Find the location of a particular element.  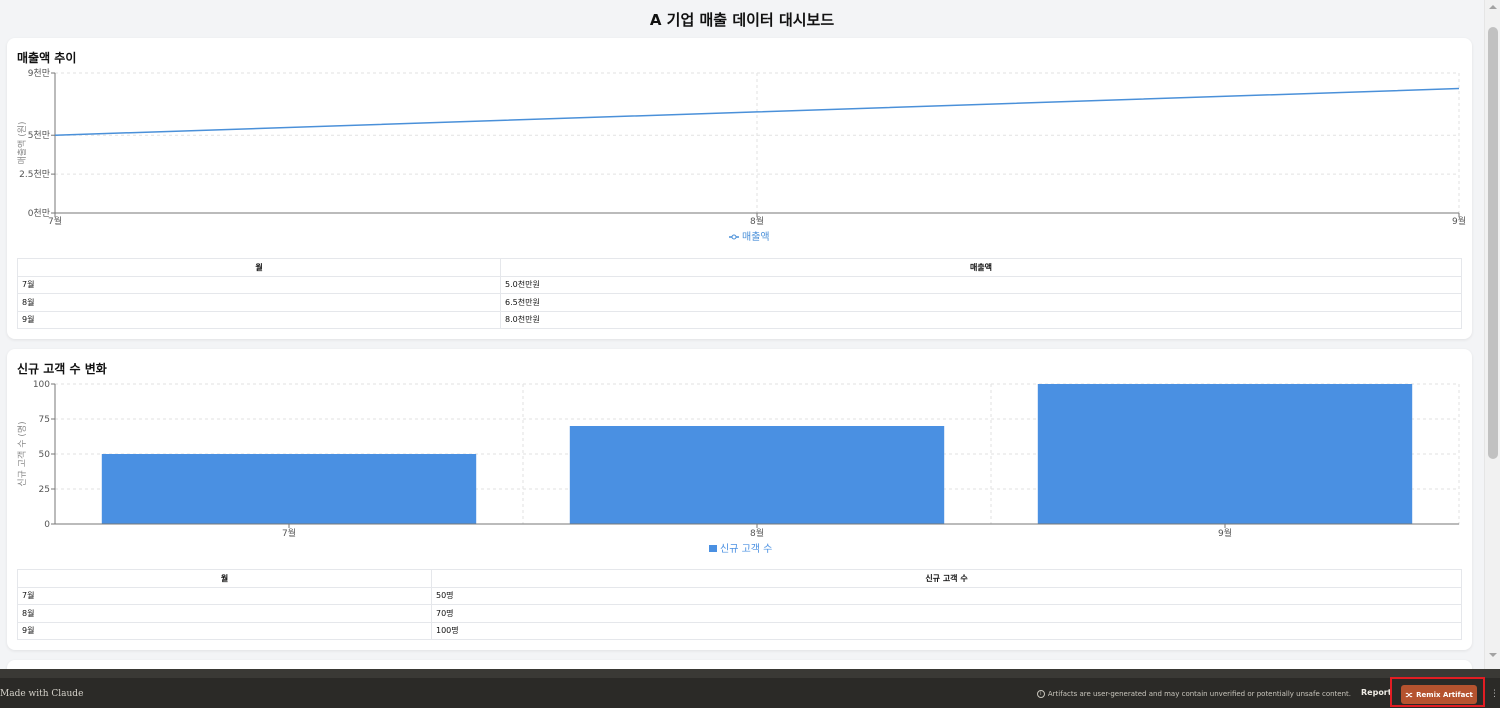

y-tick-label: 9천만 is located at coordinates (39, 73).